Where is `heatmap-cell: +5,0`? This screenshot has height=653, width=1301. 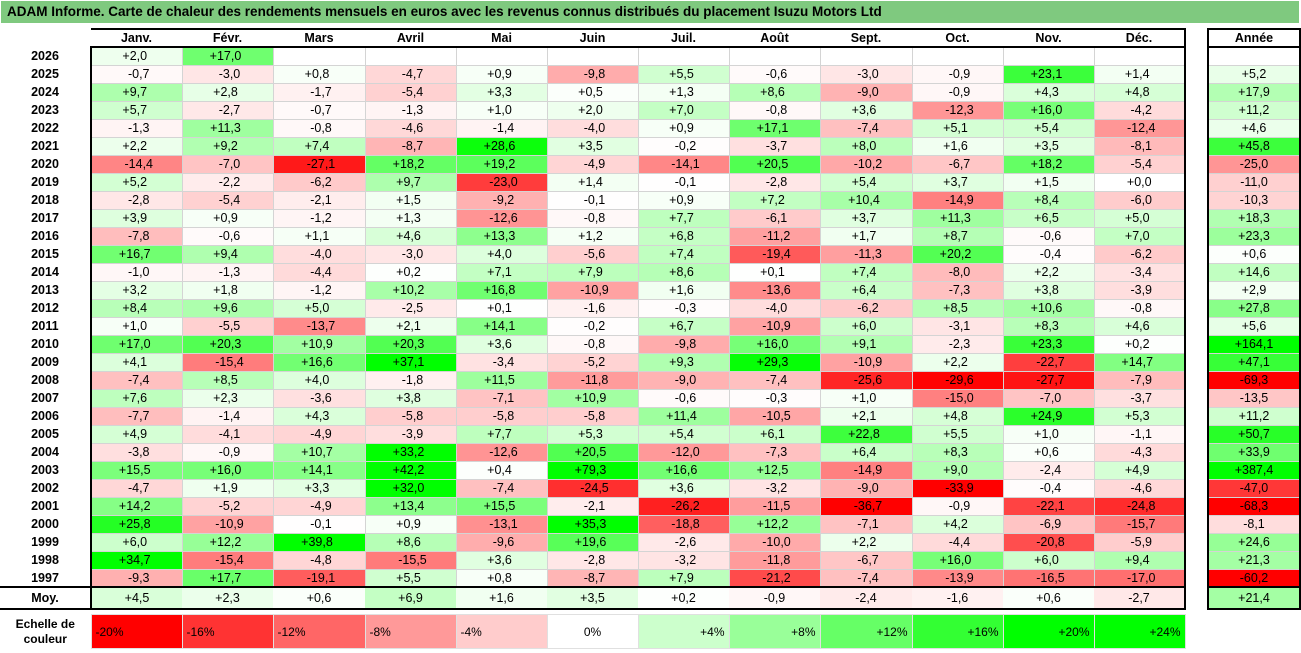 heatmap-cell: +5,0 is located at coordinates (319, 308).